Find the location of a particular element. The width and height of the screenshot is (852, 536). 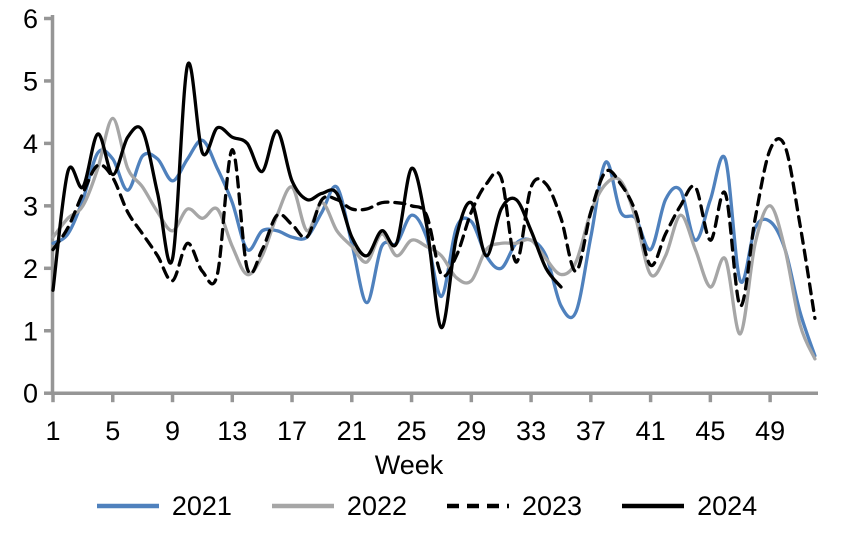

x-tick-label: 41 is located at coordinates (651, 431).